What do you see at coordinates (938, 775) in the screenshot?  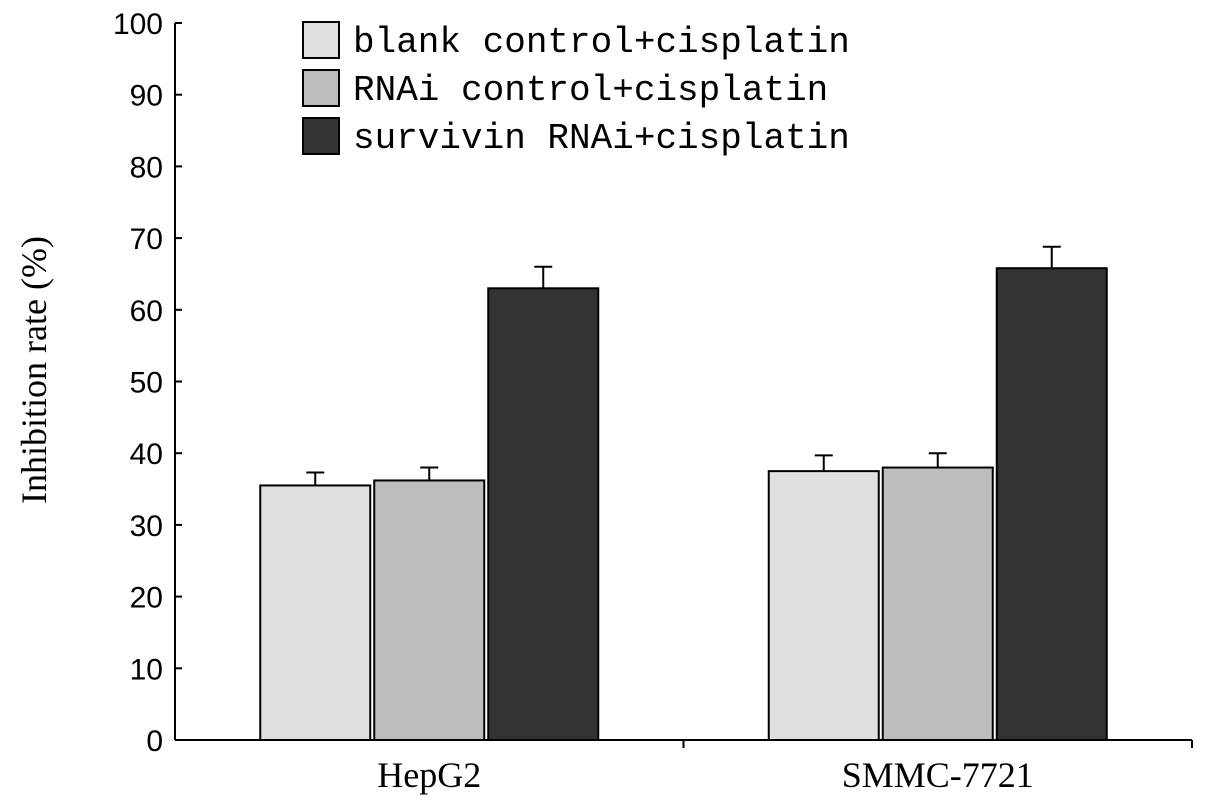 I see `x-tick-label: SMMC-7721` at bounding box center [938, 775].